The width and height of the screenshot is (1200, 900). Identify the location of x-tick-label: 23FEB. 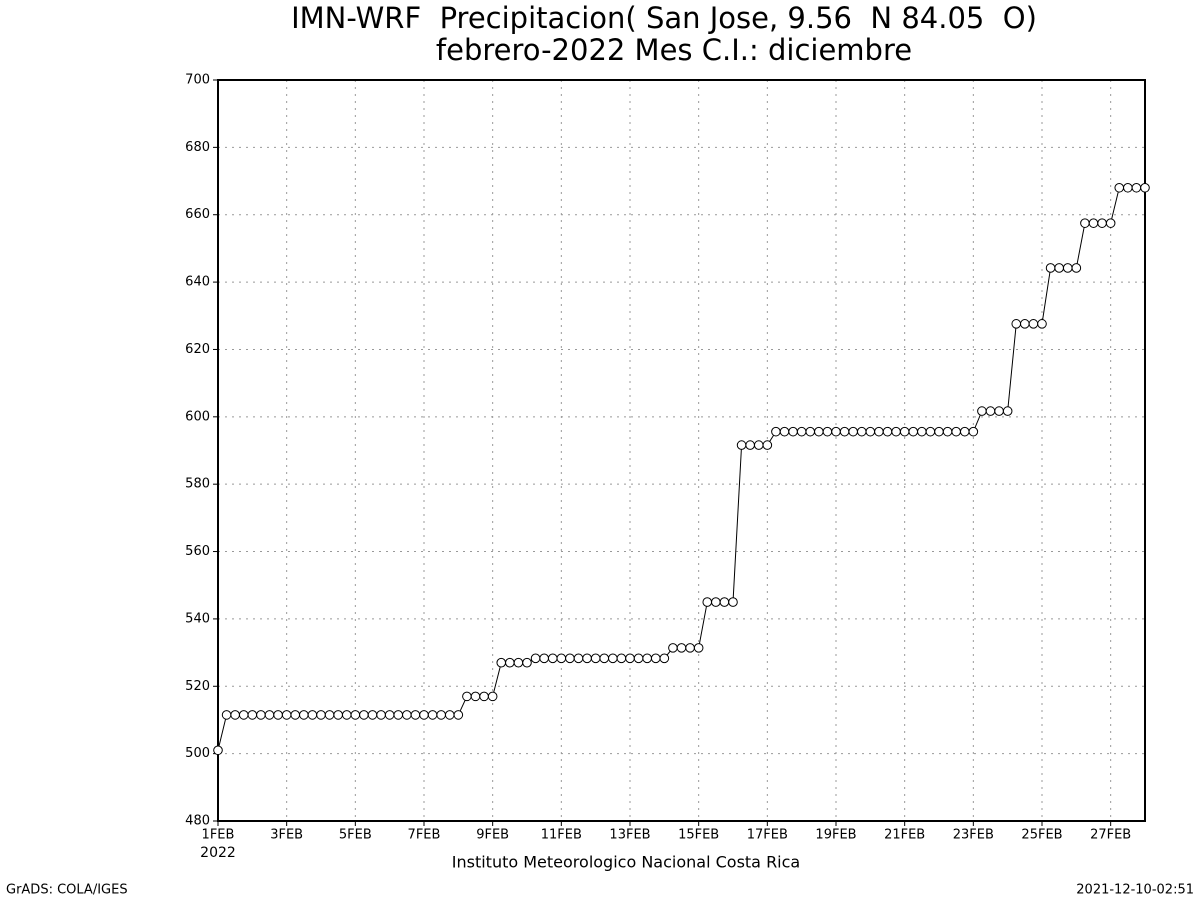
(973, 835).